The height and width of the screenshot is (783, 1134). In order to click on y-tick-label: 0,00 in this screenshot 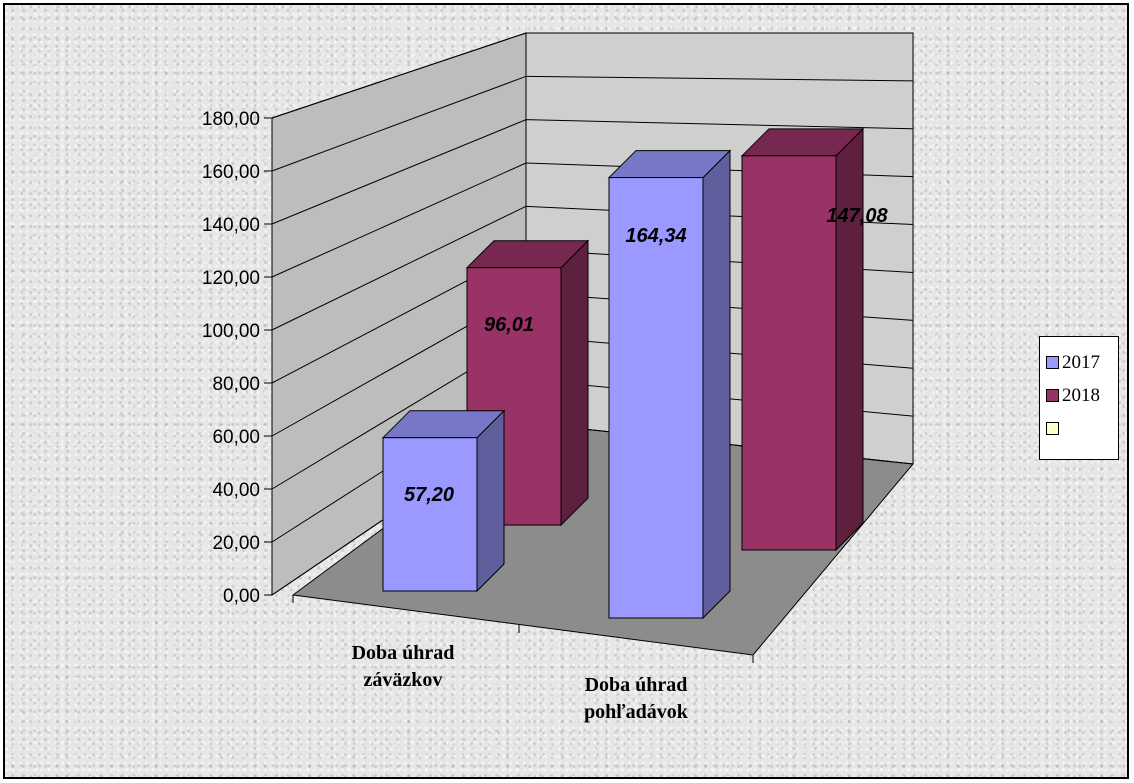, I will do `click(241, 596)`.